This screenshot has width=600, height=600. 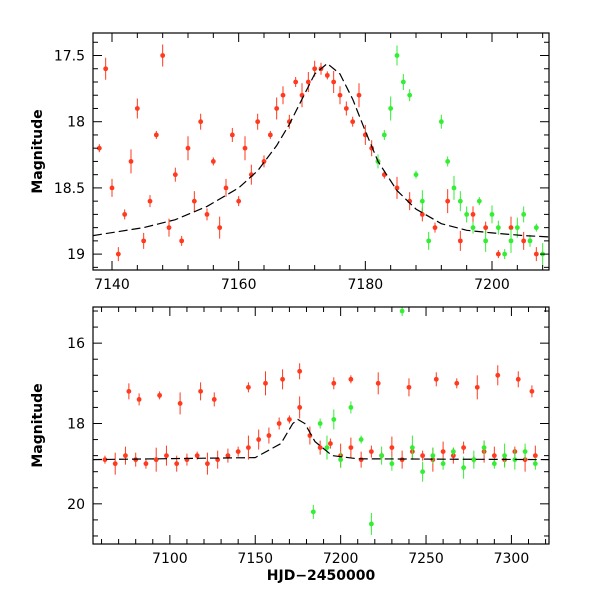 I want to click on x-tick-label: 7300, so click(x=512, y=559).